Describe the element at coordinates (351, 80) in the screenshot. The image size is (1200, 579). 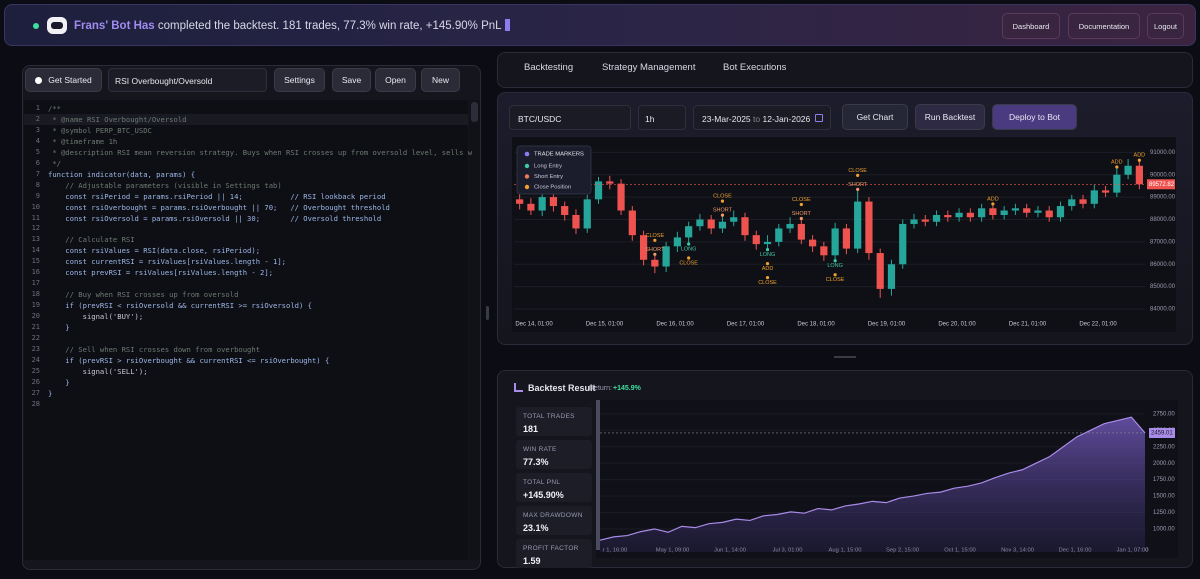
I see `toolbar-button: Save` at that location.